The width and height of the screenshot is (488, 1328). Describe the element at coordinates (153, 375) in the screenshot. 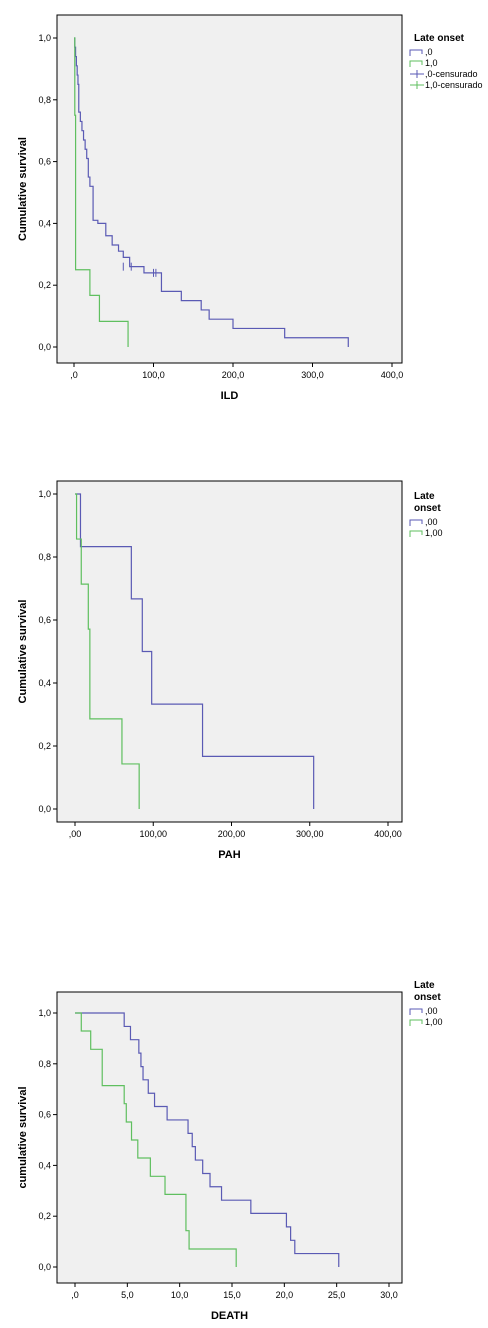

I see `x-tick-label: 100,0` at that location.